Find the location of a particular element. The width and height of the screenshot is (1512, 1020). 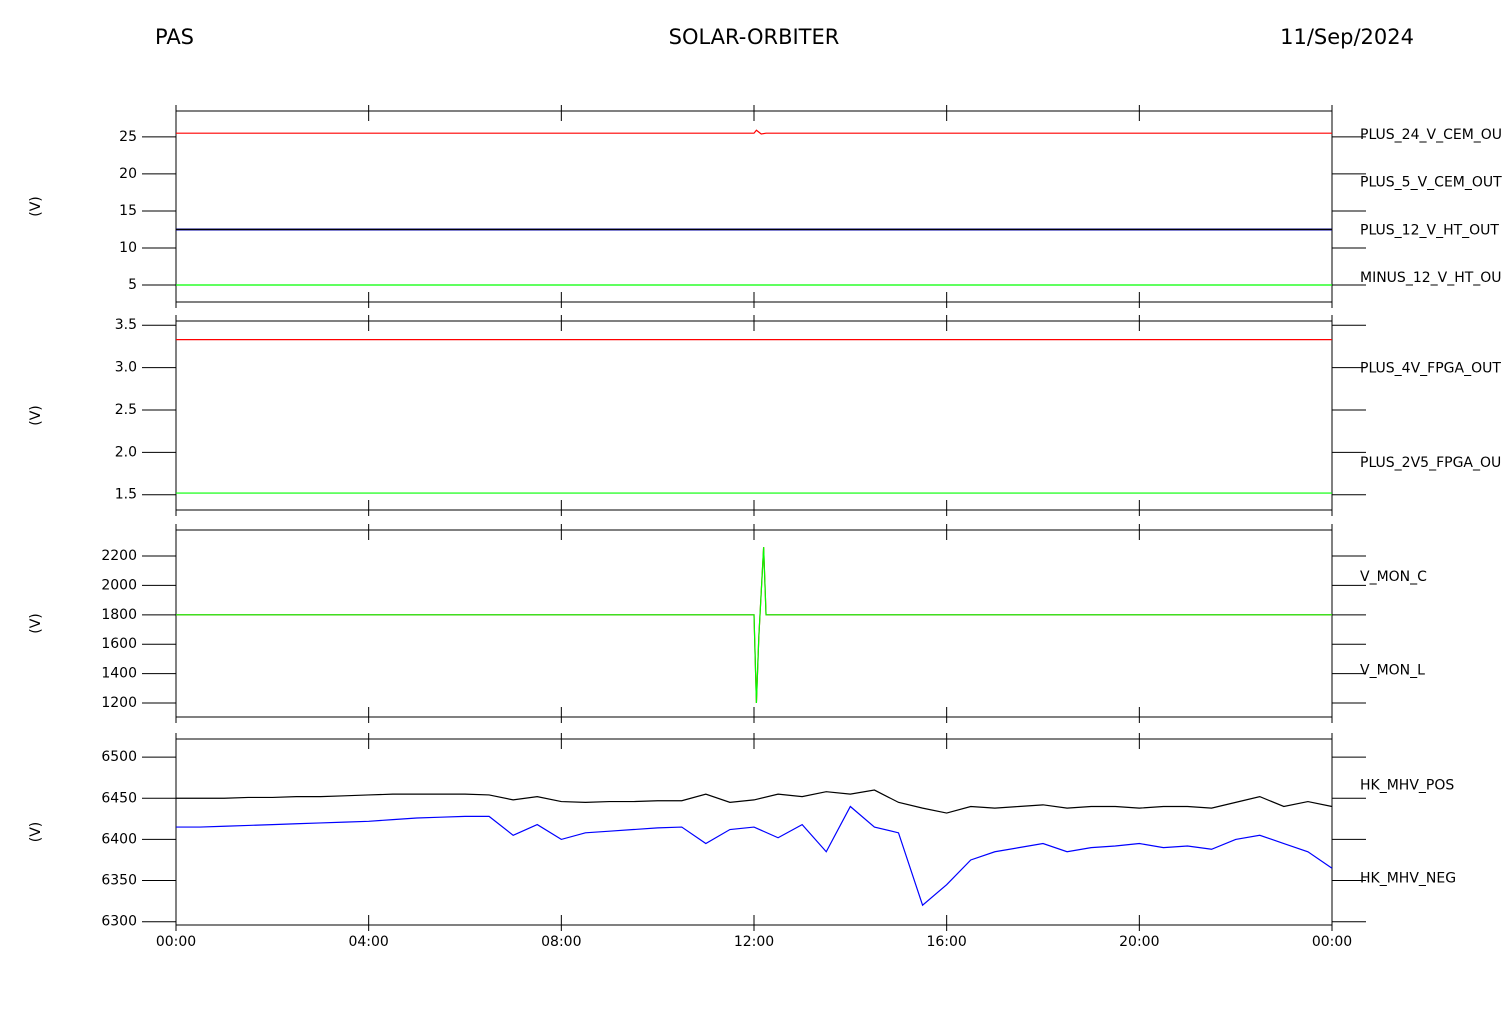

y-tick-label: 6450 is located at coordinates (119, 798).